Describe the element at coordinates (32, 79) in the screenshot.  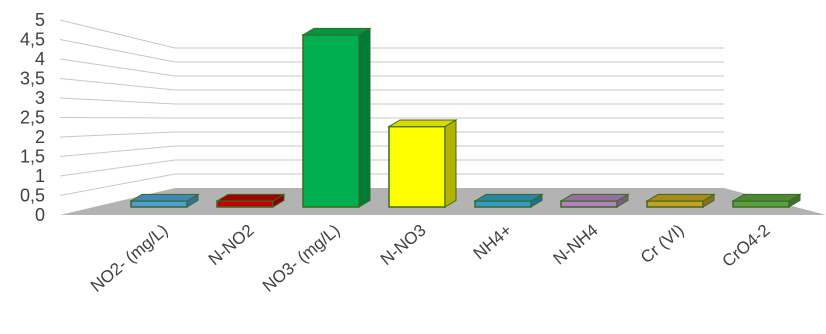
I see `y-tick-label: 3,5` at that location.